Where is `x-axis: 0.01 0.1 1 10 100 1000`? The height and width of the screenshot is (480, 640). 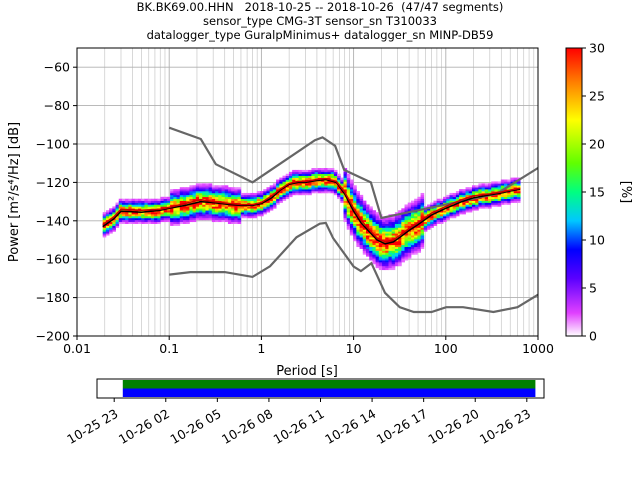
x-axis: 0.01 0.1 1 10 100 1000 is located at coordinates (308, 346).